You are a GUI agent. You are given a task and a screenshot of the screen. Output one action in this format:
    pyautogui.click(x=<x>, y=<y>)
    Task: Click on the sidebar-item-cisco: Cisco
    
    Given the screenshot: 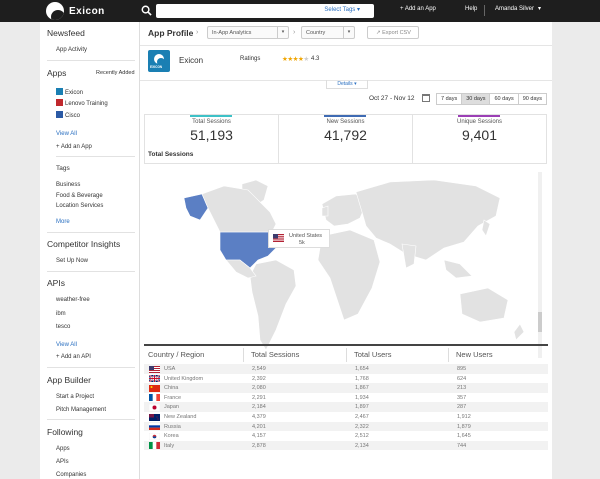 What is the action you would take?
    pyautogui.click(x=68, y=115)
    